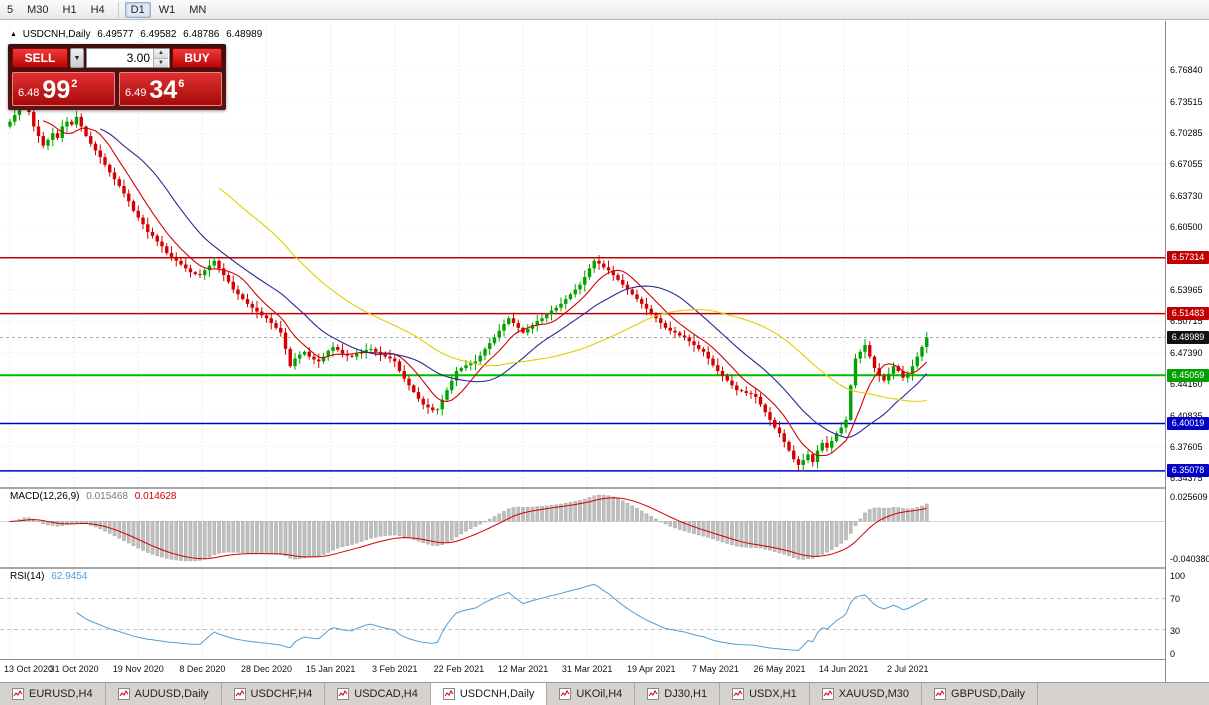 The height and width of the screenshot is (705, 1209). Describe the element at coordinates (497, 694) in the screenshot. I see `tab-label: USDCNH,Daily` at that location.